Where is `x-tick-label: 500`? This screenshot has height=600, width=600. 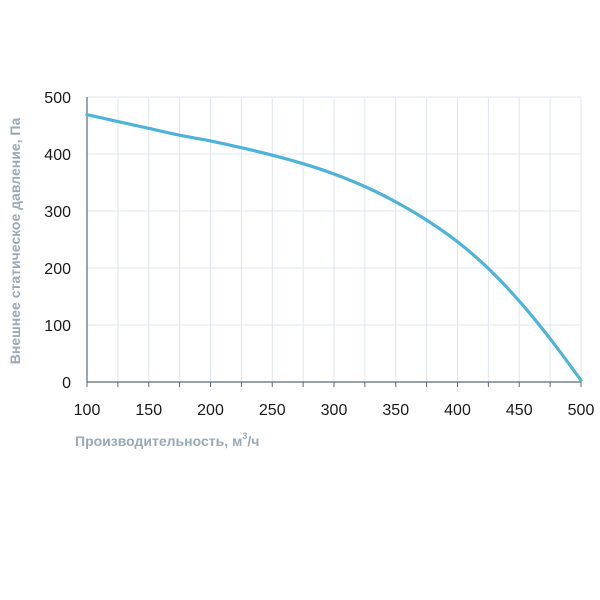
x-tick-label: 500 is located at coordinates (581, 410).